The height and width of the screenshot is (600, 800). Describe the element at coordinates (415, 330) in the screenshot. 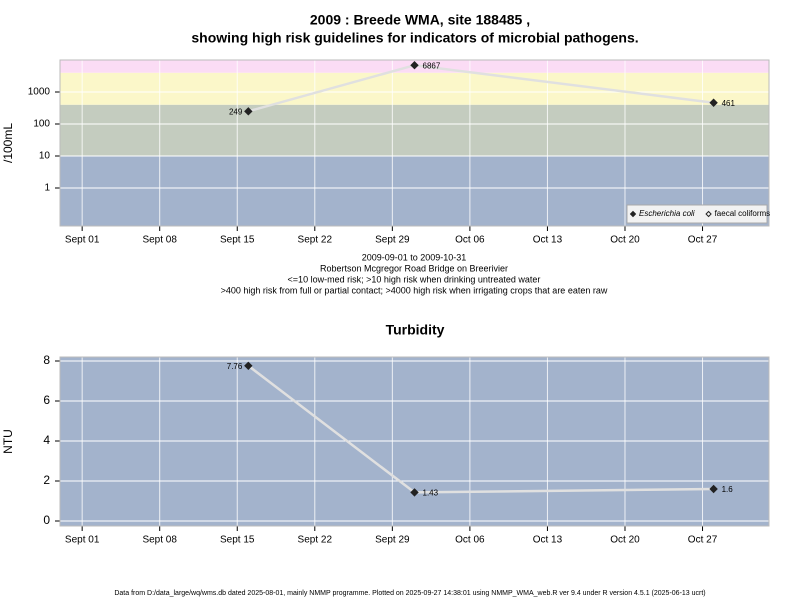

I see `chart-title: Turbidity` at that location.